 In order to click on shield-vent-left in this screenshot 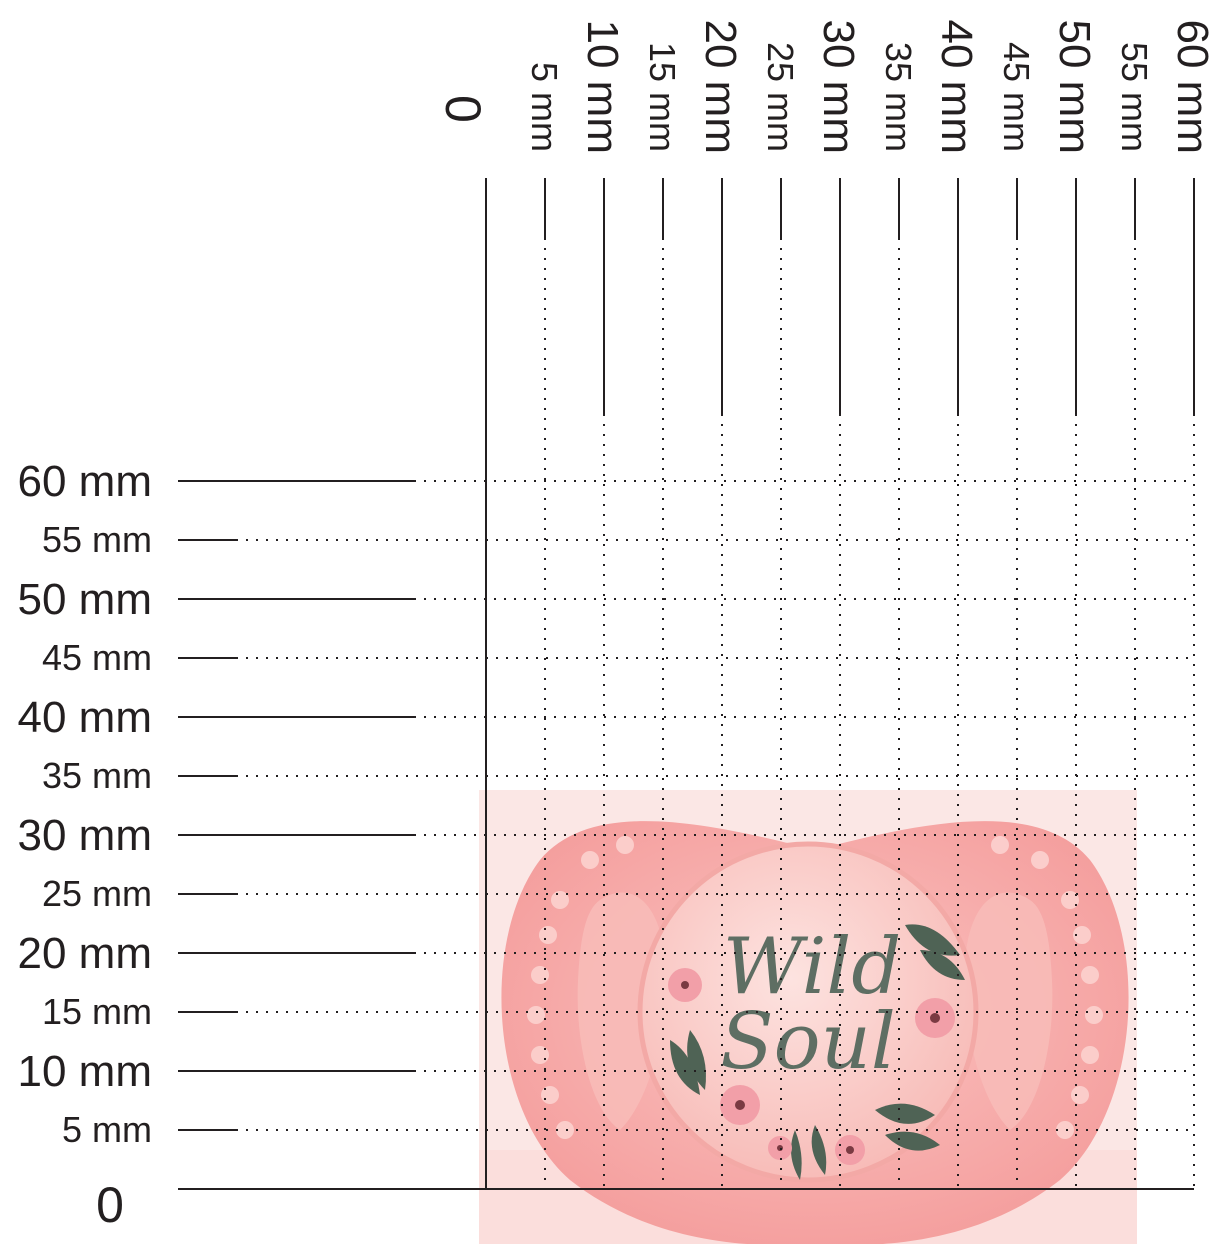, I will do `click(621, 1011)`.